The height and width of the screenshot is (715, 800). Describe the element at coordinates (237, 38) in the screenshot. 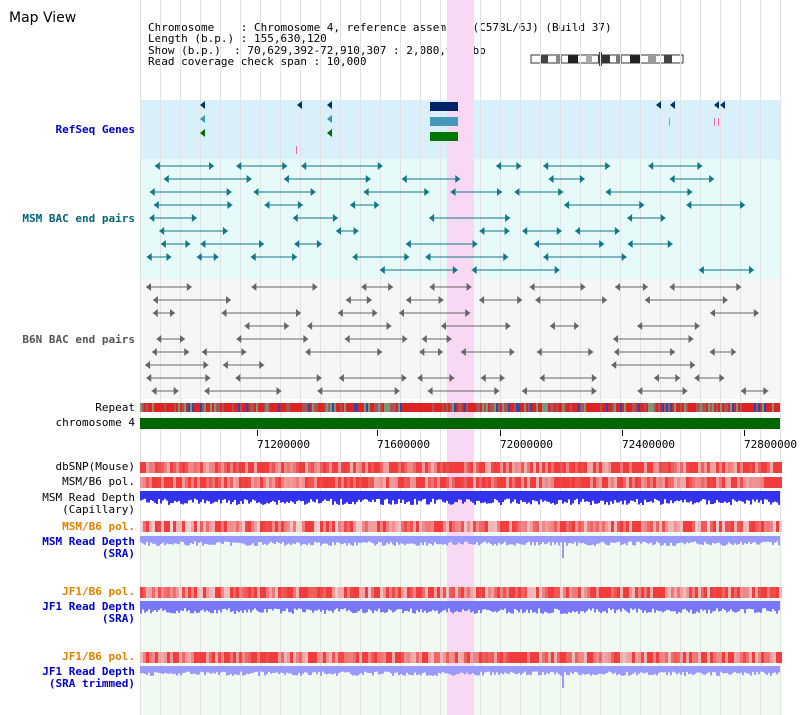

I see `length-line: Length (b.p.) : 155,630,120` at that location.